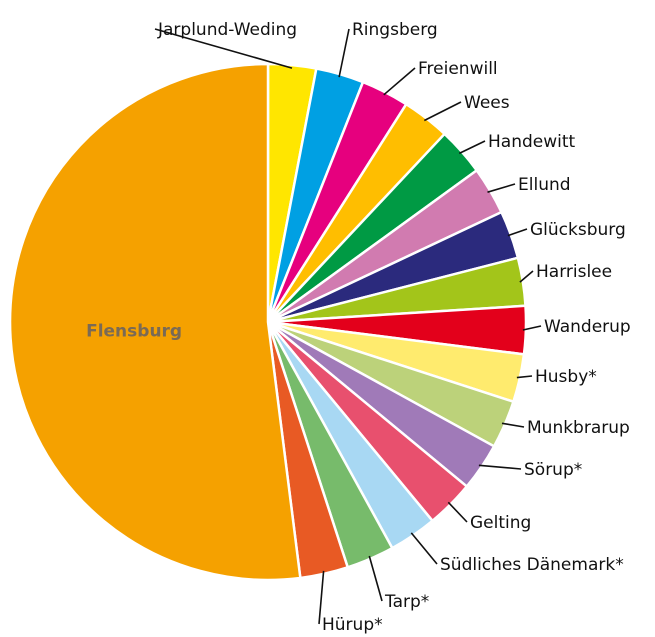  I want to click on slice-label-sörup: Sörup*, so click(553, 470).